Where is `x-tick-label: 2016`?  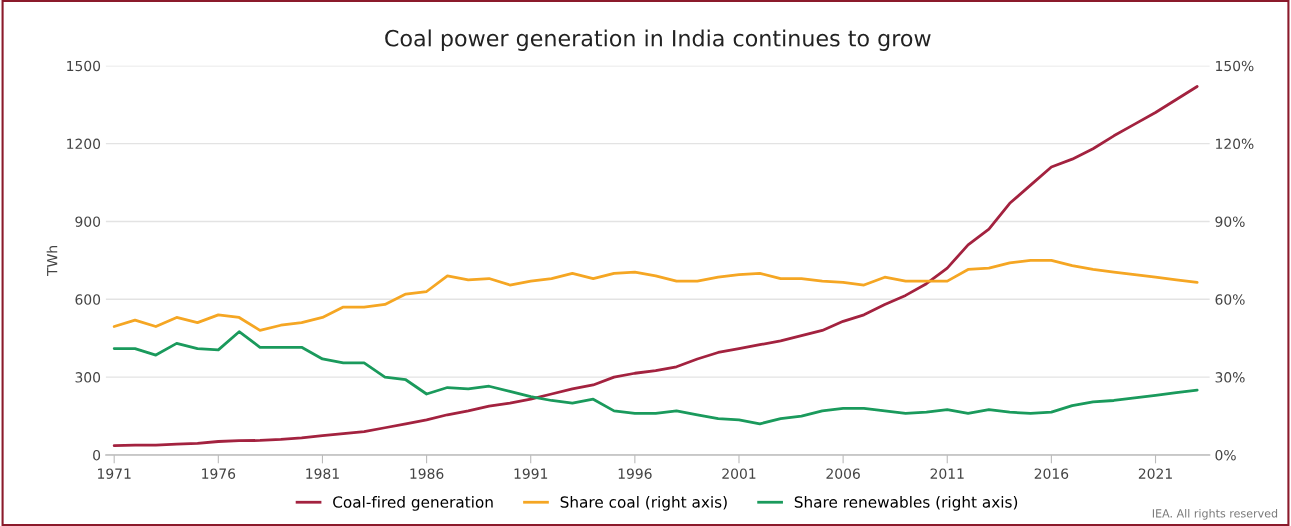 x-tick-label: 2016 is located at coordinates (1051, 473).